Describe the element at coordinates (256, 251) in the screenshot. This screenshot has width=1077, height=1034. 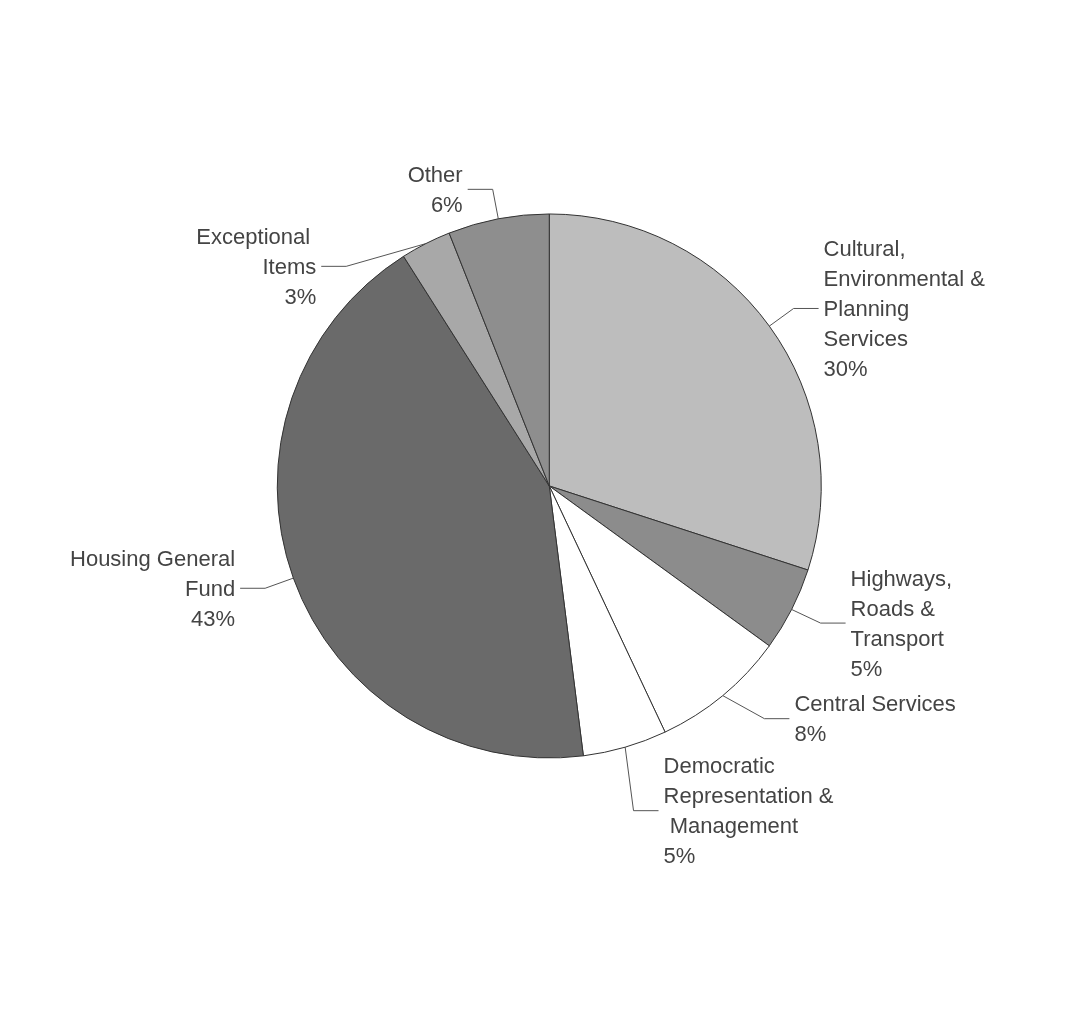
I see `slice-label: Exceptional Items` at that location.